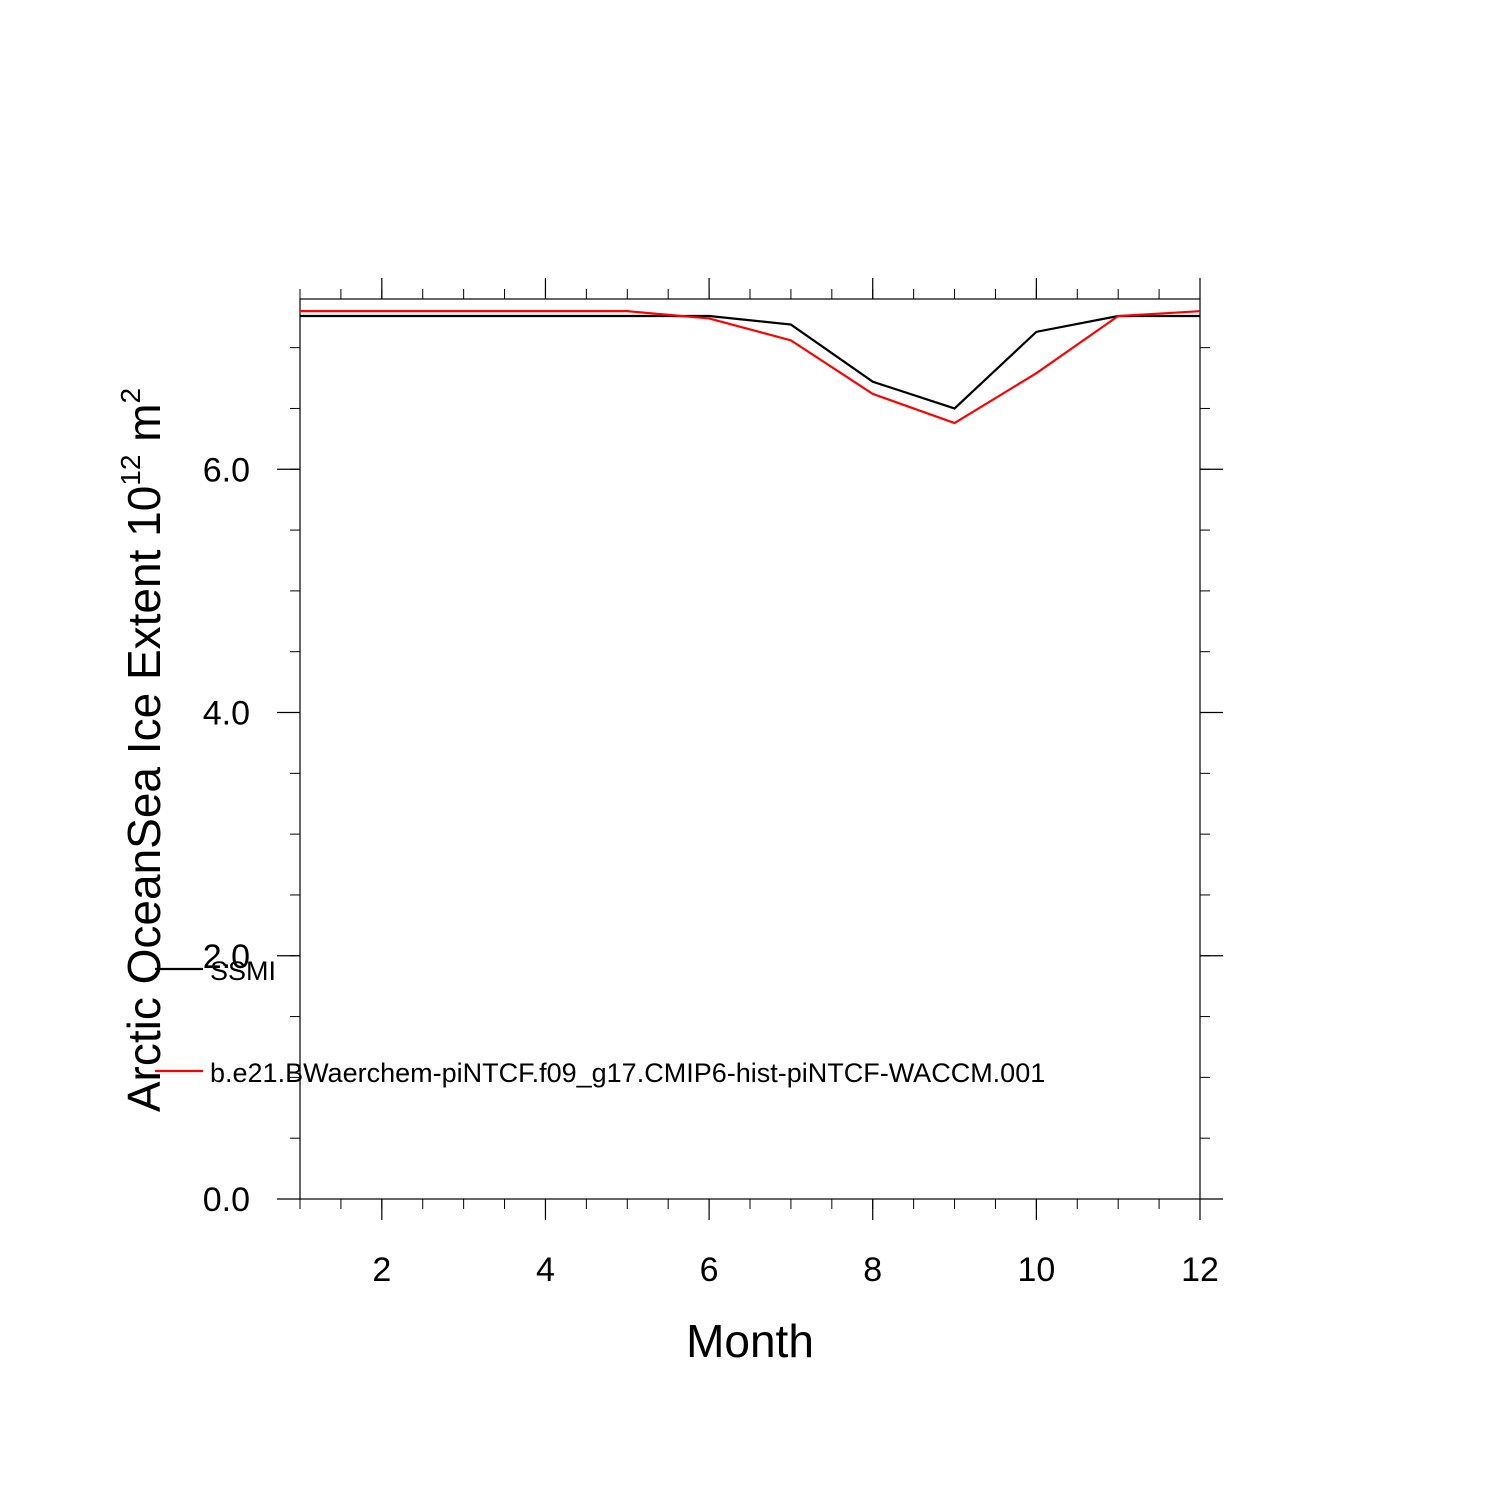  What do you see at coordinates (709, 1270) in the screenshot?
I see `x-tick-label: 6` at bounding box center [709, 1270].